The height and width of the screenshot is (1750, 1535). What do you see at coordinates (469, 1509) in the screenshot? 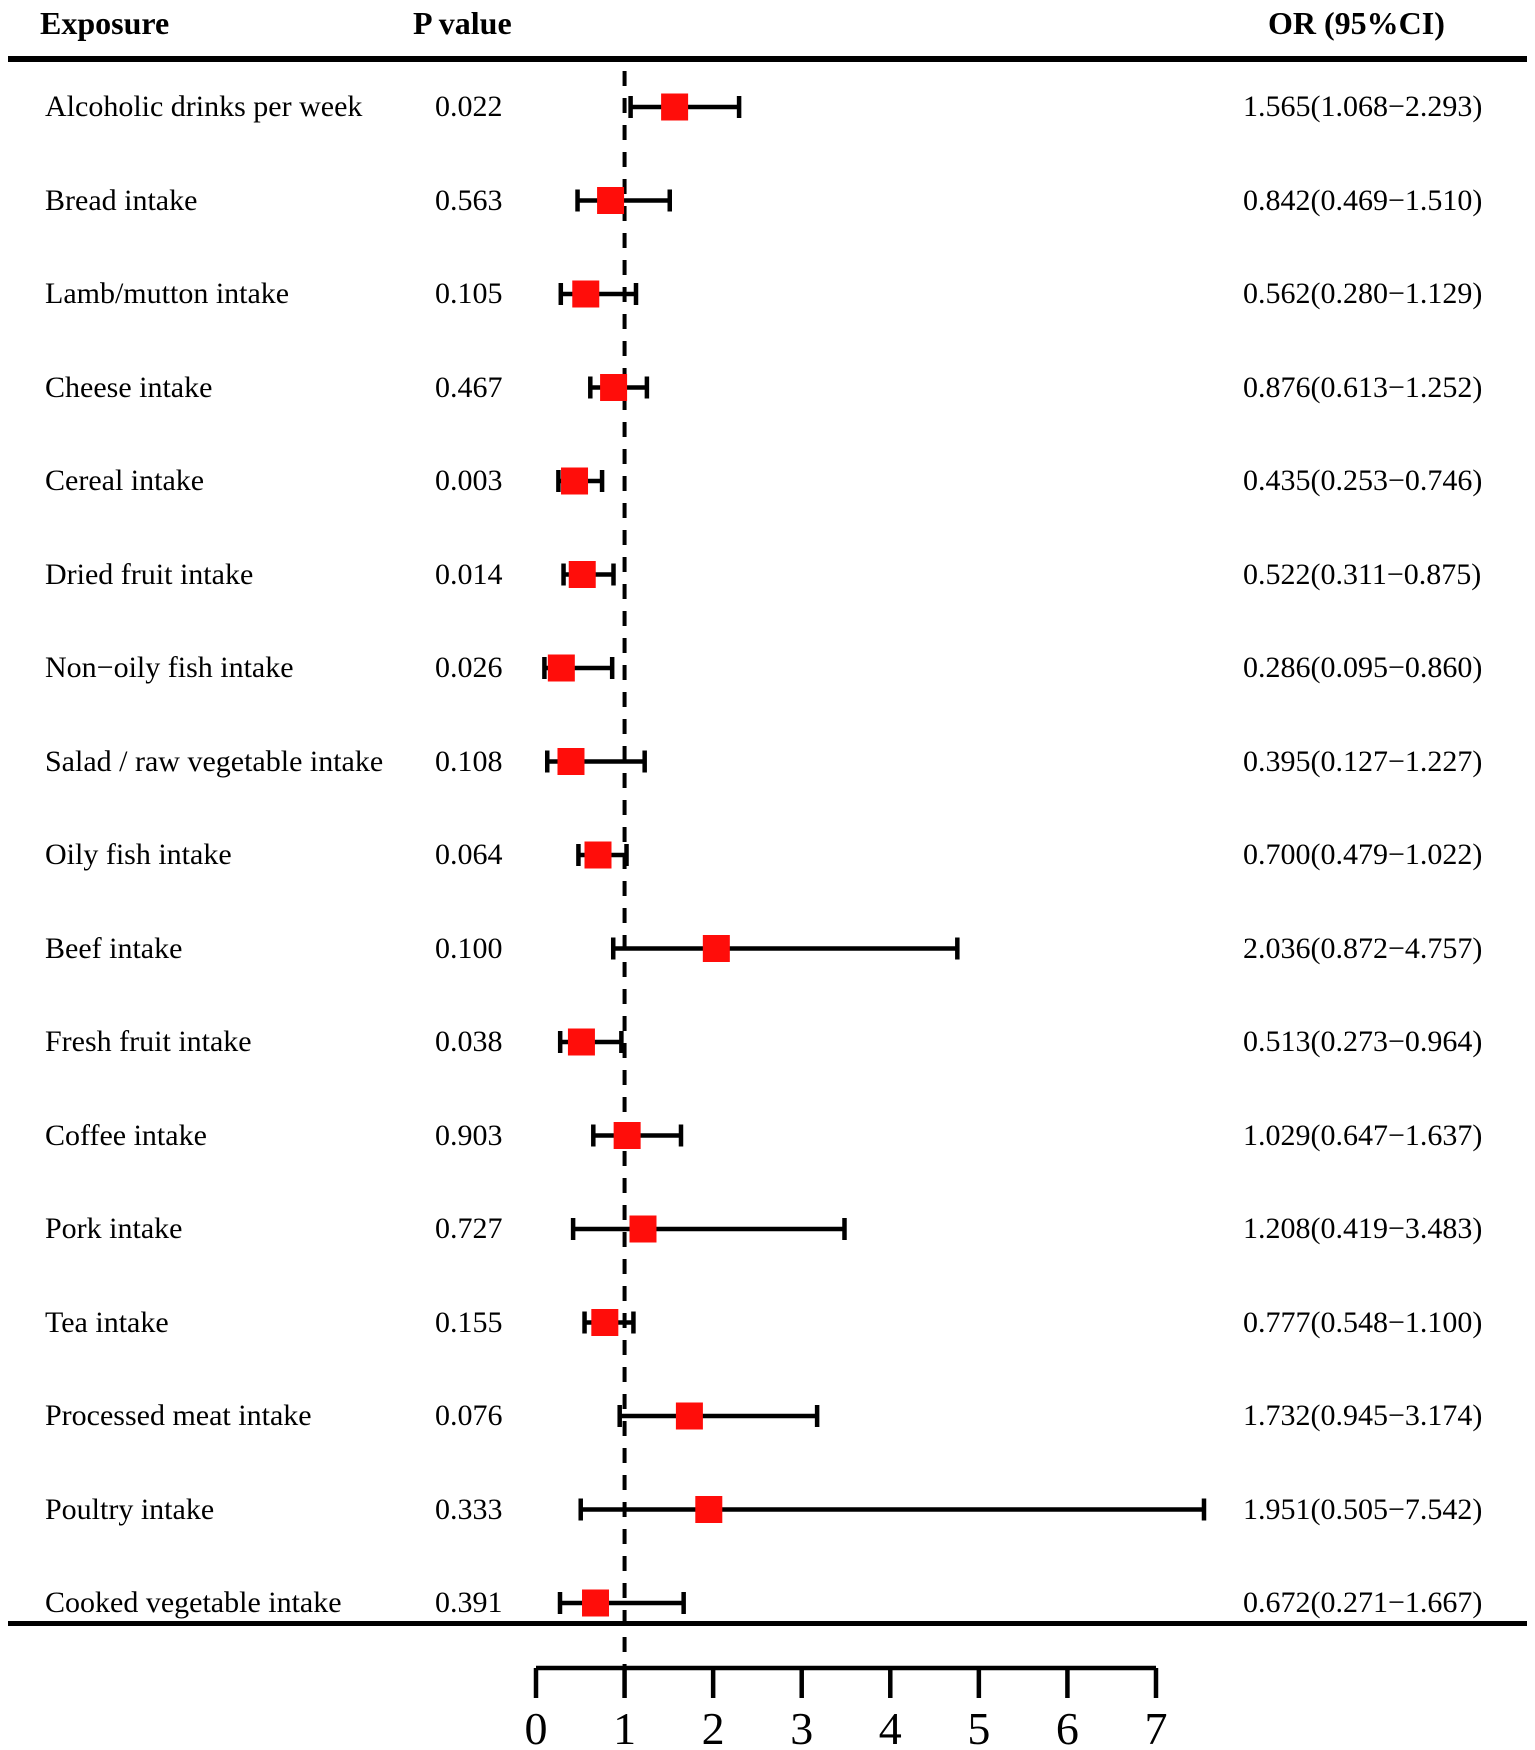
I see `p-value: 0.333` at bounding box center [469, 1509].